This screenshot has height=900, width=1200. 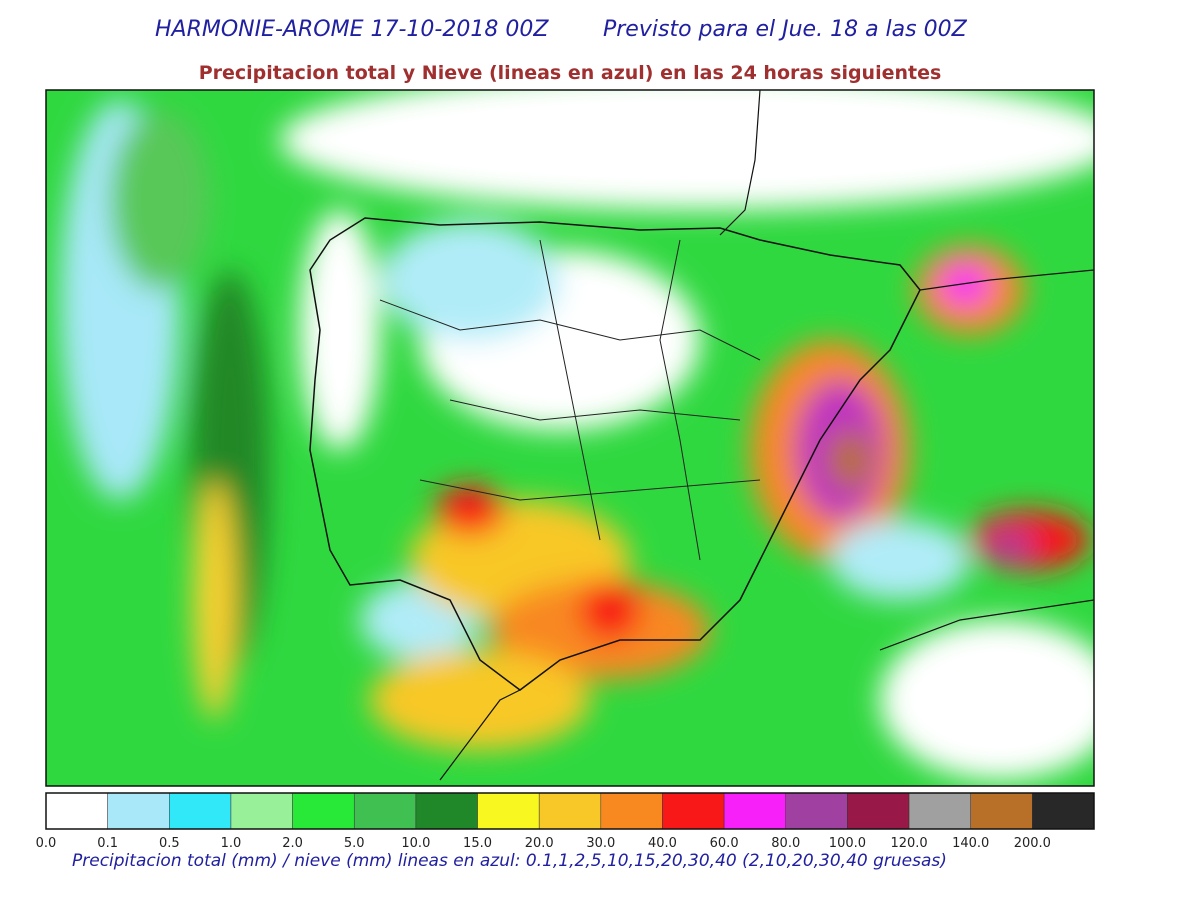 I want to click on colorbar-label: 20.0, so click(x=539, y=843).